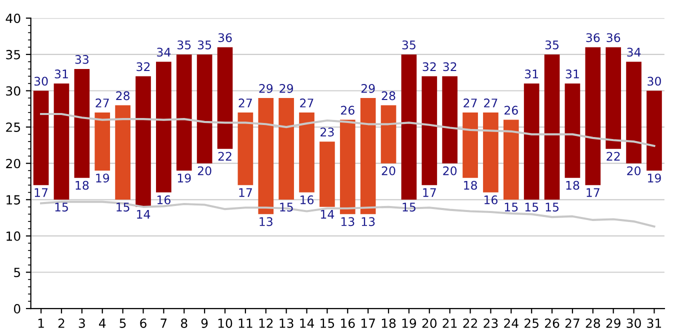 The width and height of the screenshot is (685, 330). I want to click on x-tick-label: 29, so click(613, 323).